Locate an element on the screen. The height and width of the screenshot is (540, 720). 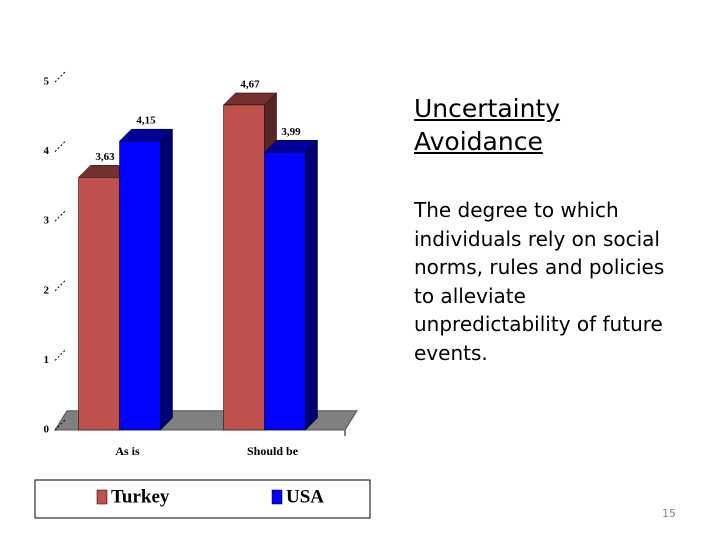
page-number: 15 is located at coordinates (669, 513).